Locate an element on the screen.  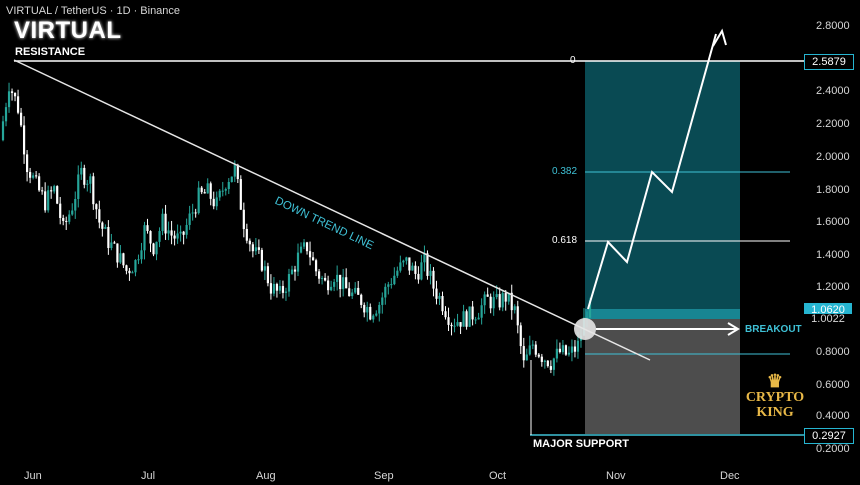
breakout-marker is located at coordinates (585, 329).